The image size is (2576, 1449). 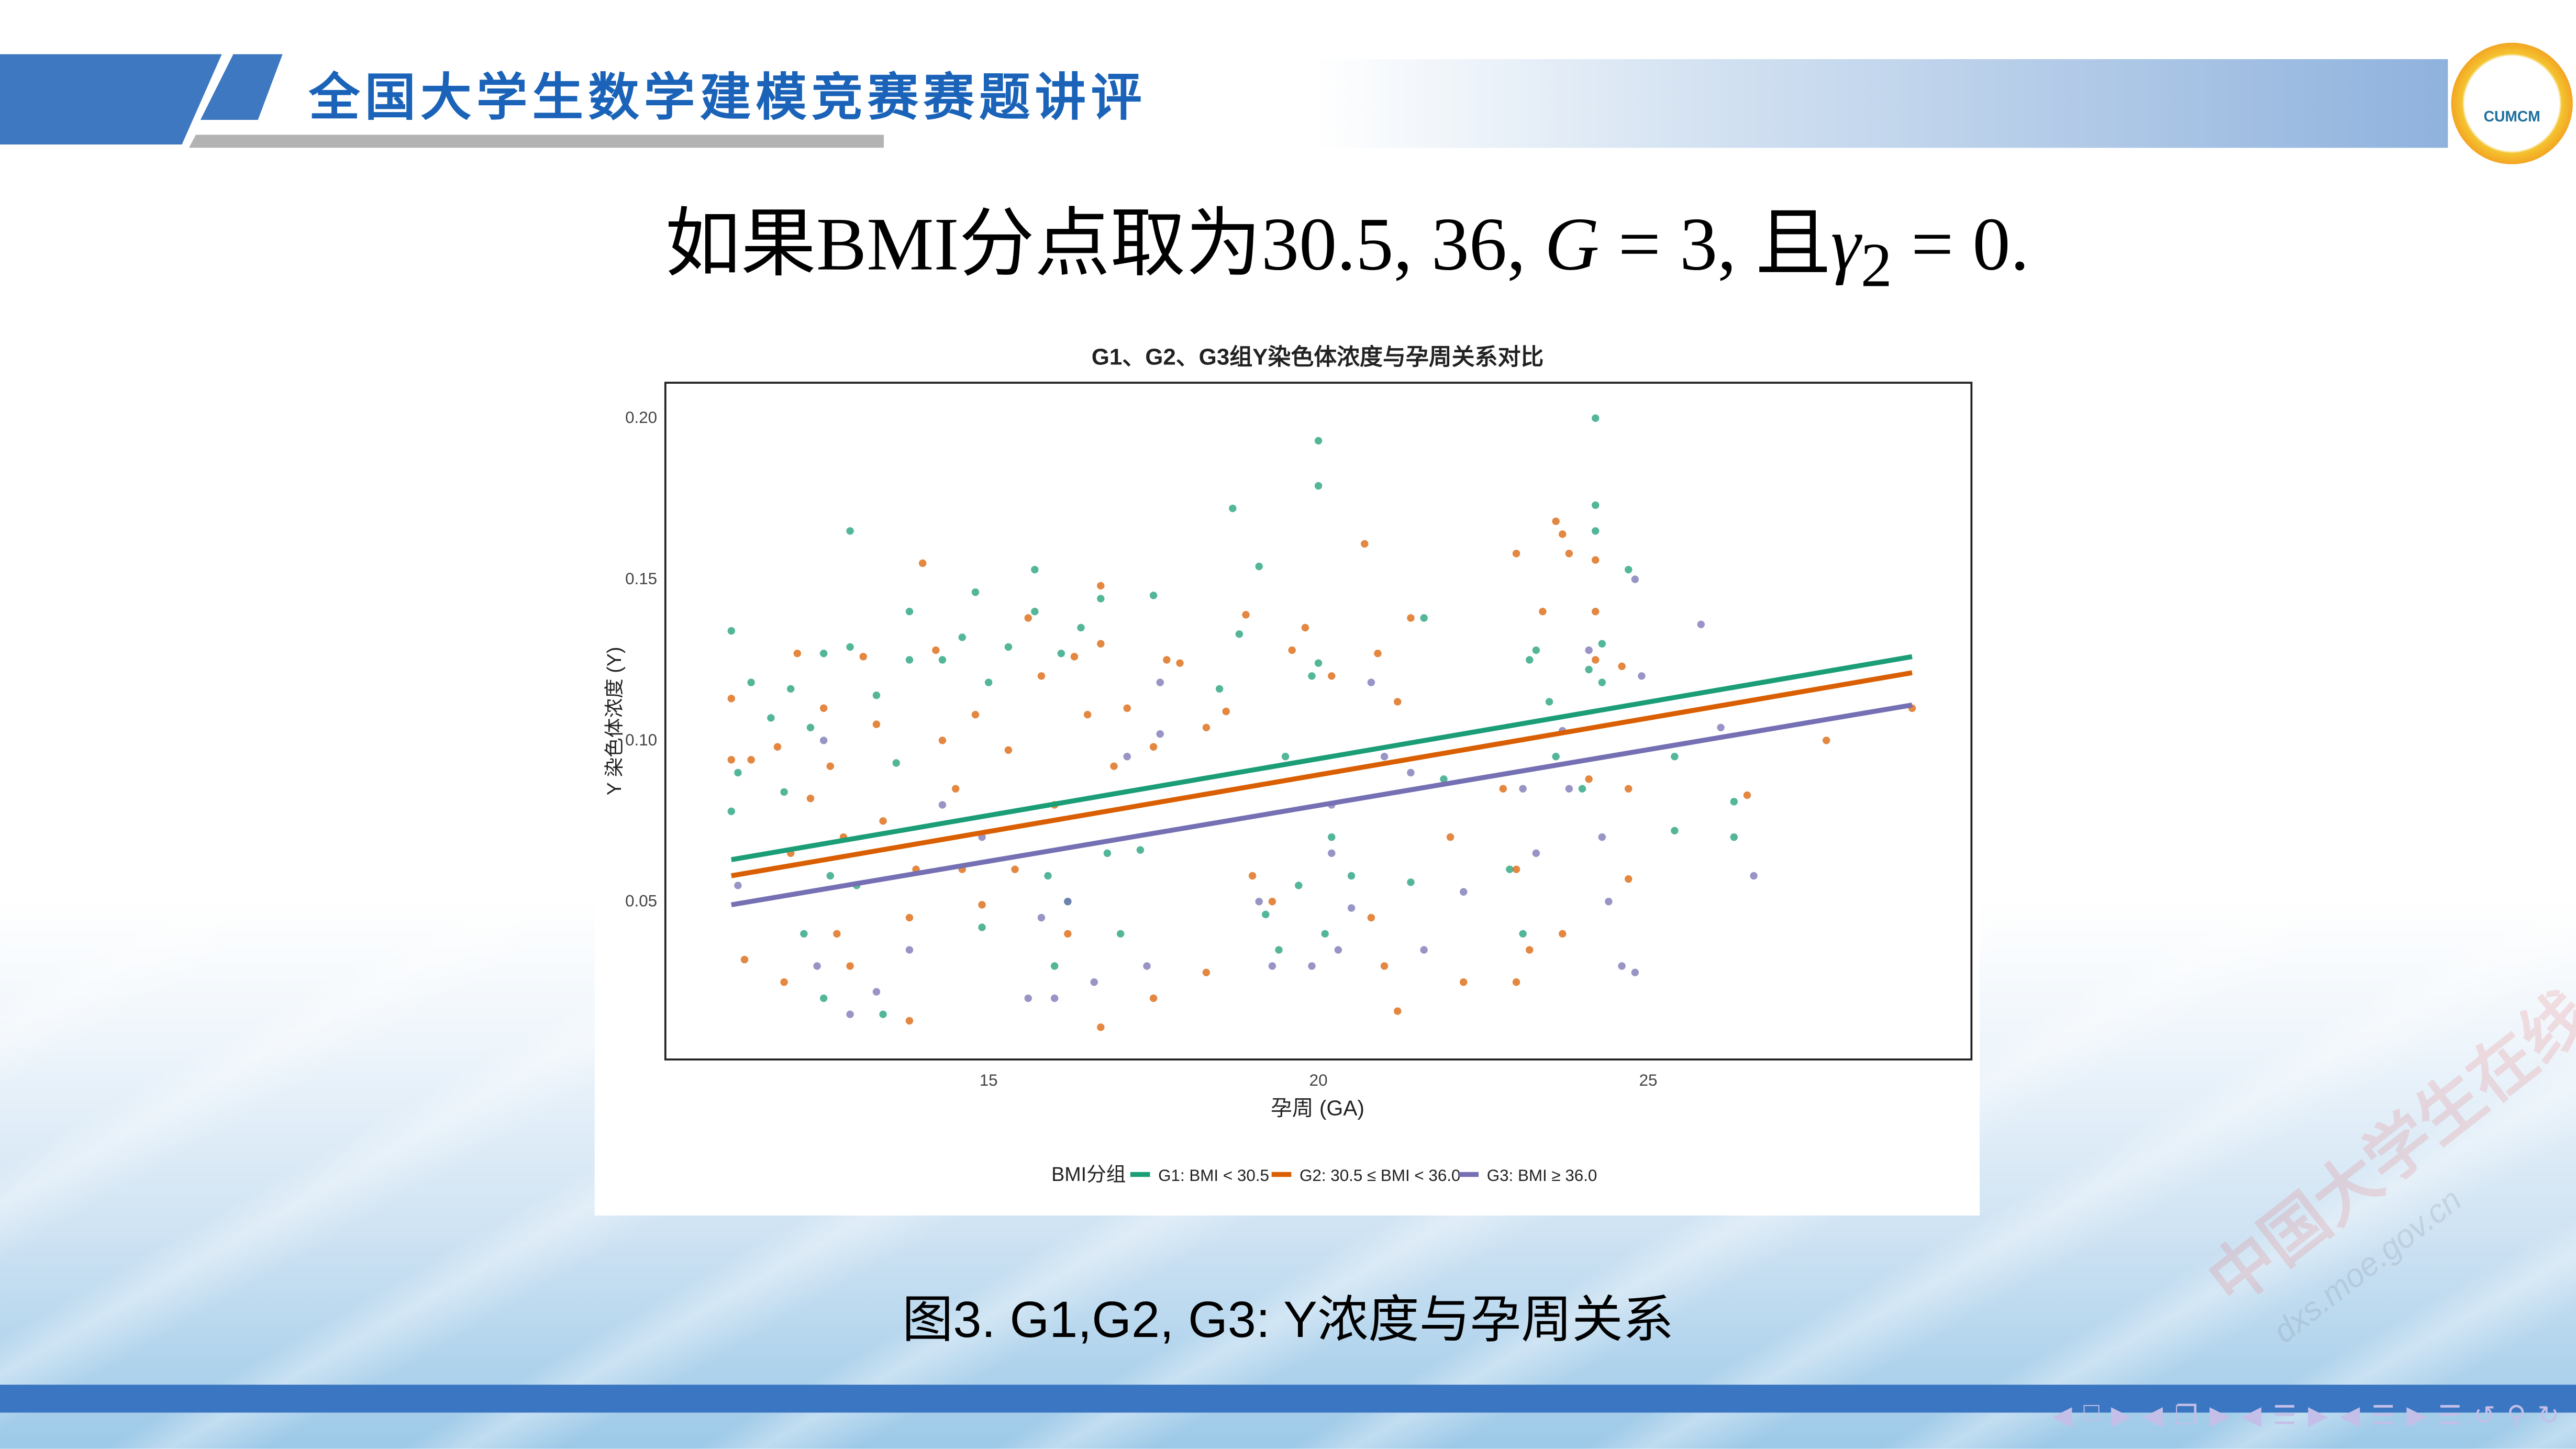 What do you see at coordinates (536, 141) in the screenshot?
I see `header-underline` at bounding box center [536, 141].